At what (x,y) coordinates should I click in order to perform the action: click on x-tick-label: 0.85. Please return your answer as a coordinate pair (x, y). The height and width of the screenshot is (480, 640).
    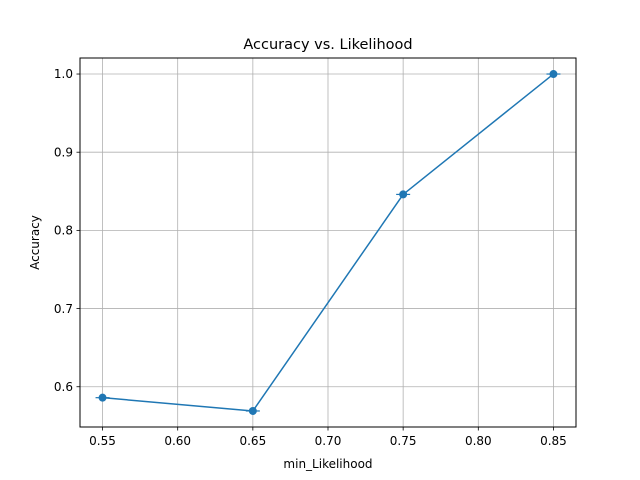
    Looking at the image, I should click on (553, 441).